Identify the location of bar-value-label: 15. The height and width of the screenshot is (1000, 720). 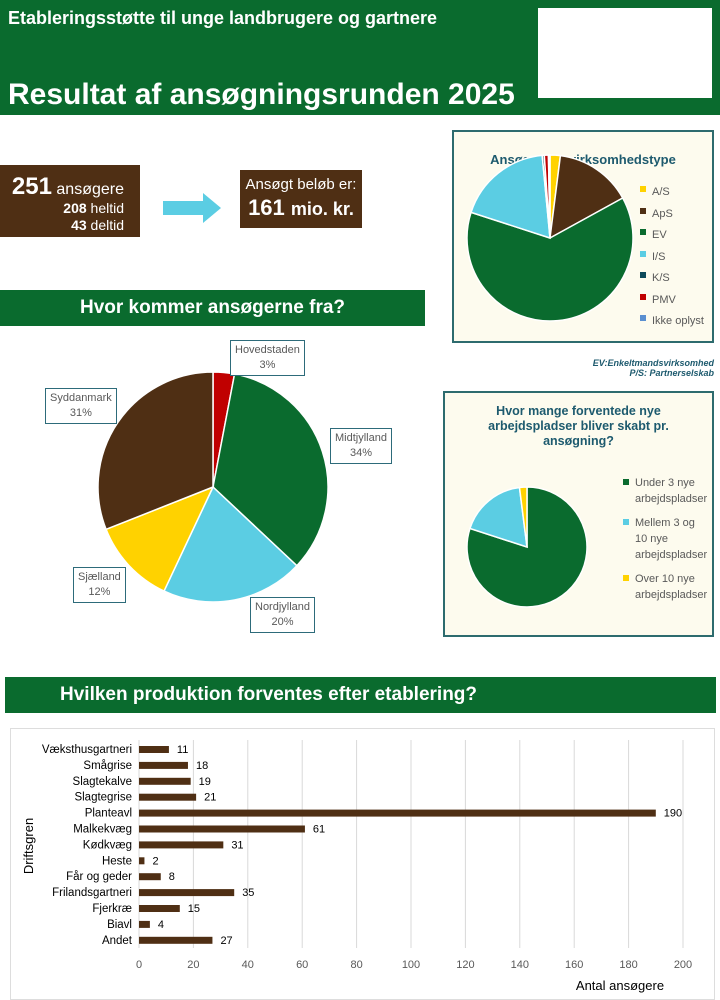
(194, 909).